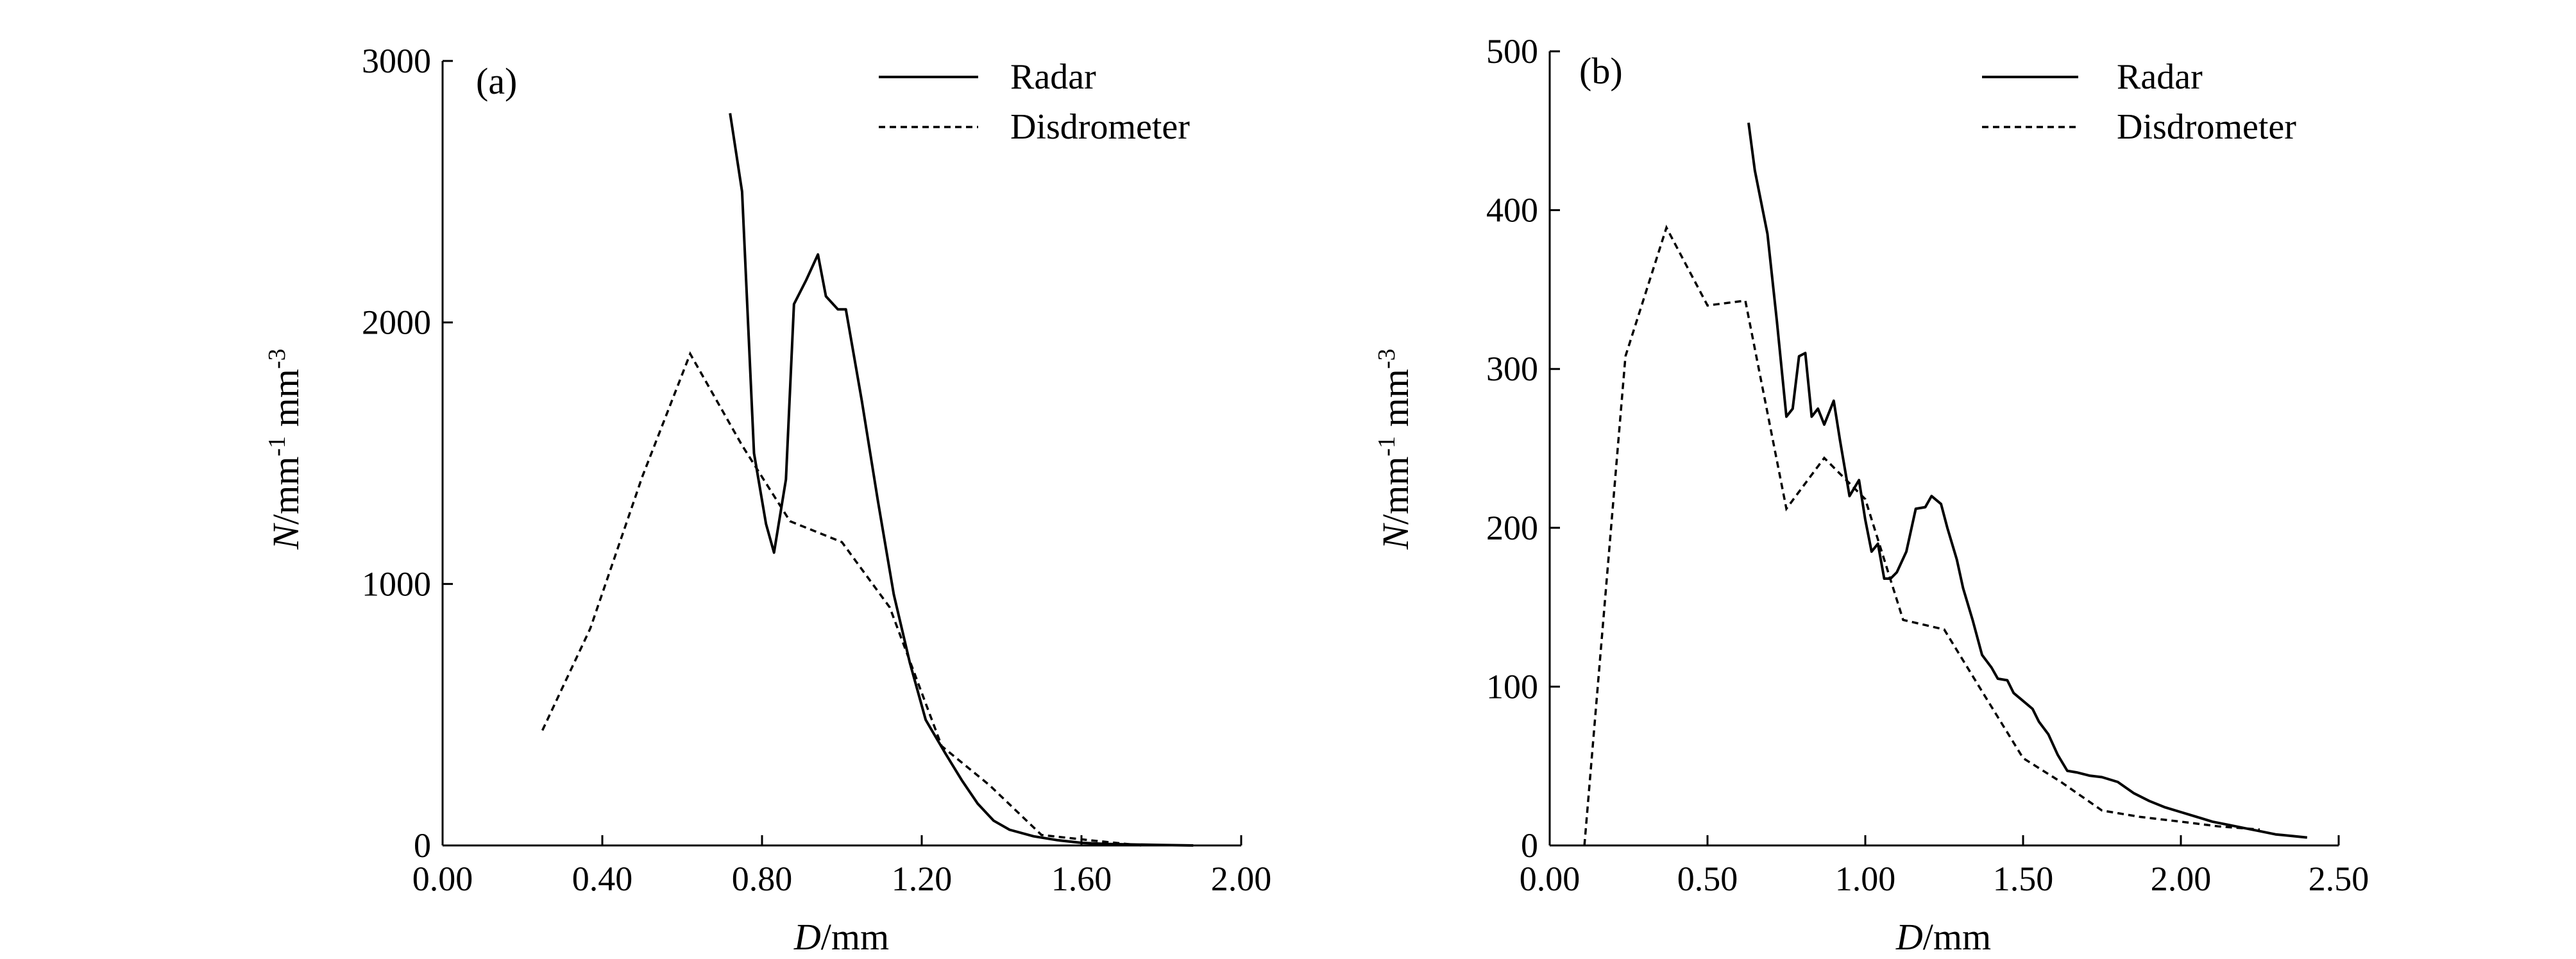  I want to click on panel-a-x-tick-label: 1.20, so click(922, 879).